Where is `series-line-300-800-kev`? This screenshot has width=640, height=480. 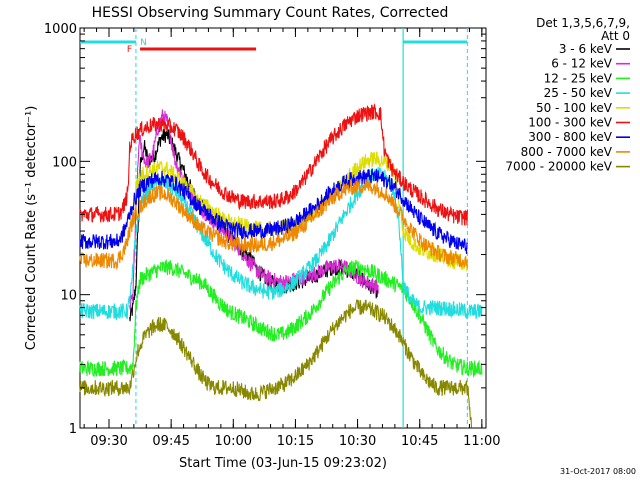
series-line-300-800-kev is located at coordinates (273, 211).